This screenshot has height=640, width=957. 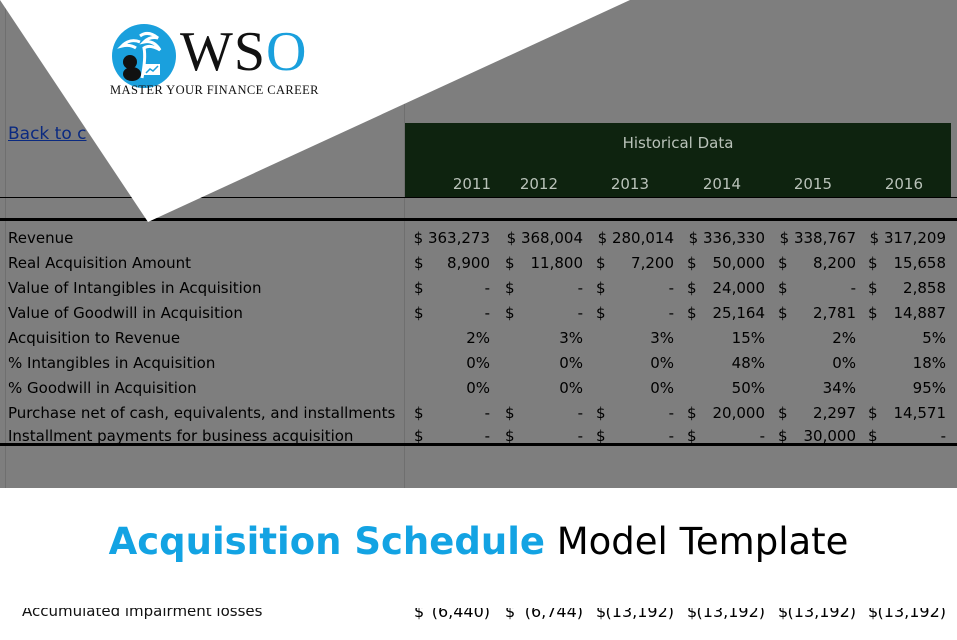 What do you see at coordinates (452, 615) in the screenshot?
I see `table-cell: $ (6,440)` at bounding box center [452, 615].